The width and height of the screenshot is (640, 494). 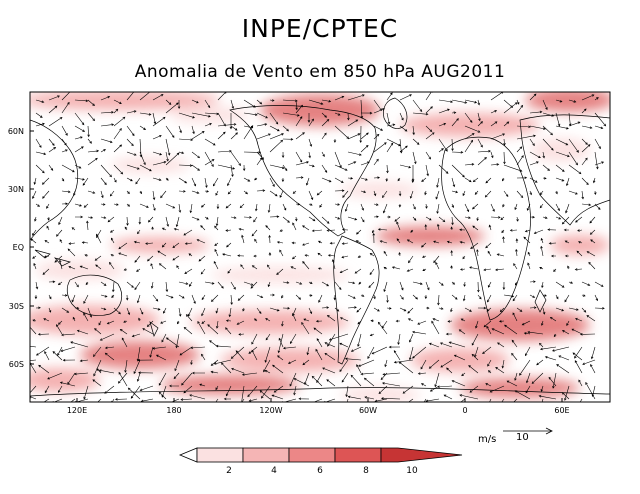 I want to click on lat-label-30s: 30S, so click(x=16, y=306).